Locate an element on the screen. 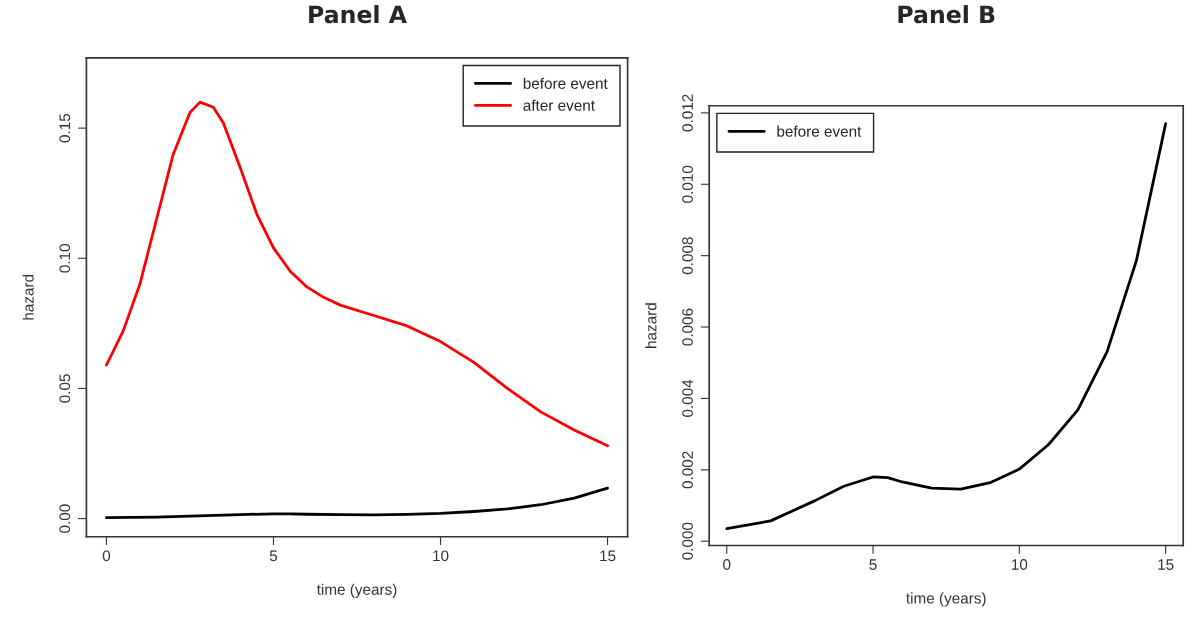 The image size is (1200, 622). y-tick-label: 0.05 is located at coordinates (65, 388).